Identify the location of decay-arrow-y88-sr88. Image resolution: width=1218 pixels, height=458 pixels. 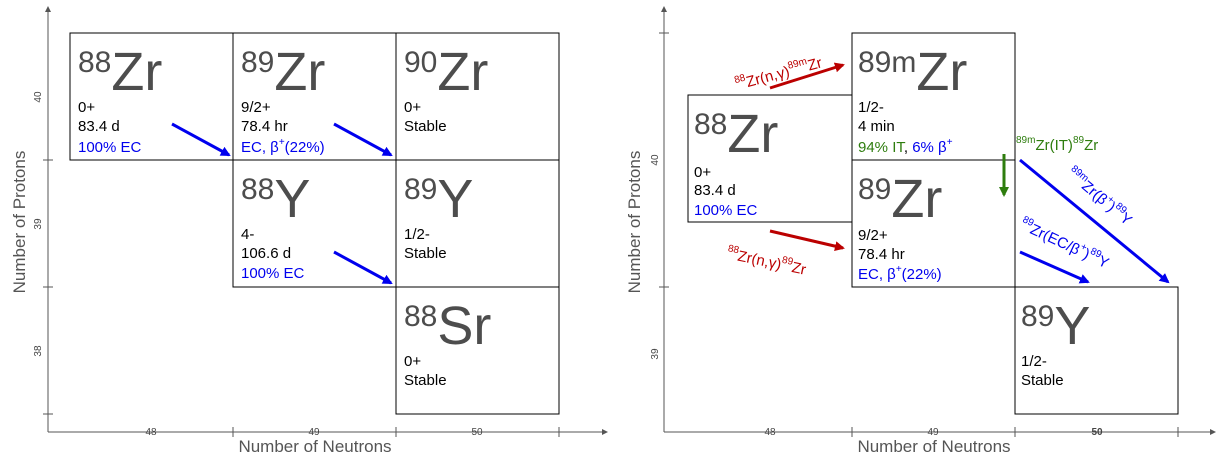
(363, 267).